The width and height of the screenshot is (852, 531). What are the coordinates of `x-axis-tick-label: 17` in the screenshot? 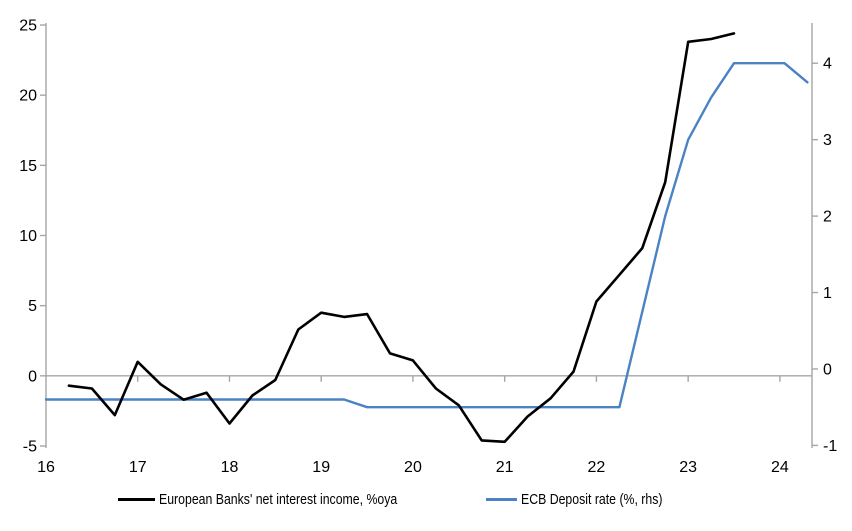 It's located at (138, 467).